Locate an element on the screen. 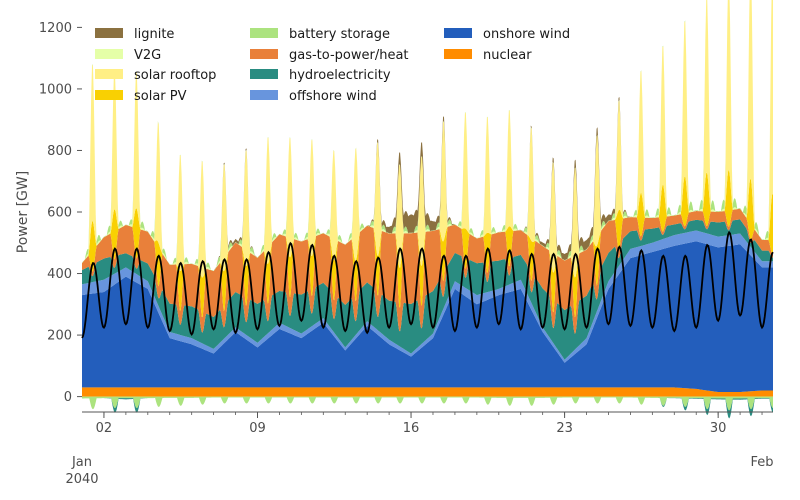  y-axis-title: Power [GW] is located at coordinates (23, 212).